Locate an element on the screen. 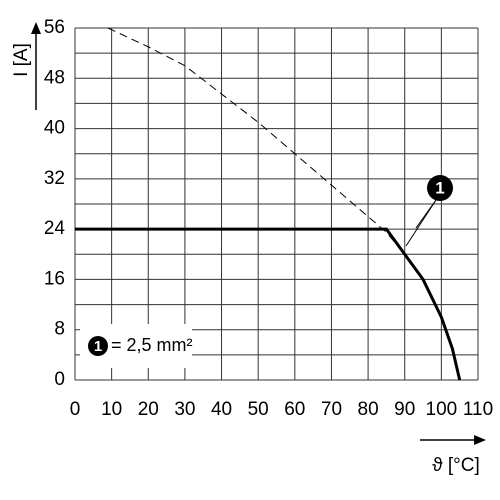  x-tick-label: 10 is located at coordinates (111, 409).